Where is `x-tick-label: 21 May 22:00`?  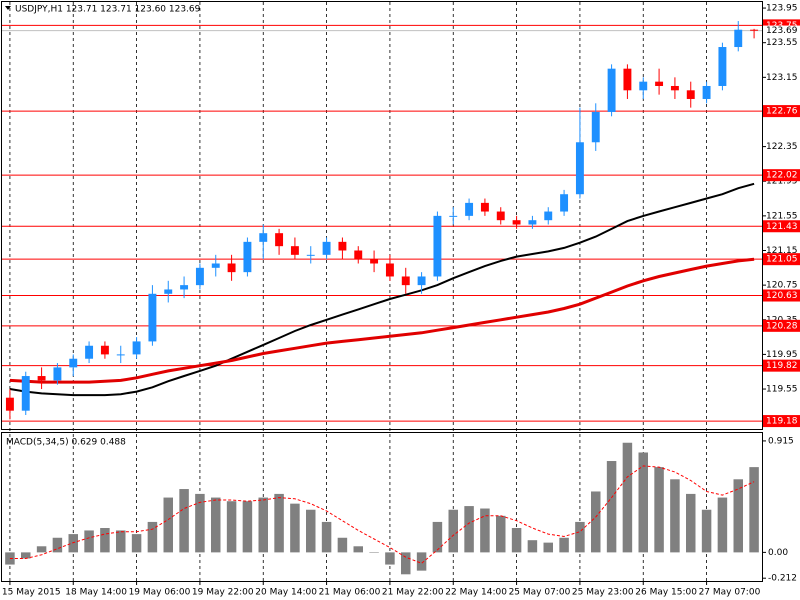 x-tick-label: 21 May 22:00 is located at coordinates (413, 593).